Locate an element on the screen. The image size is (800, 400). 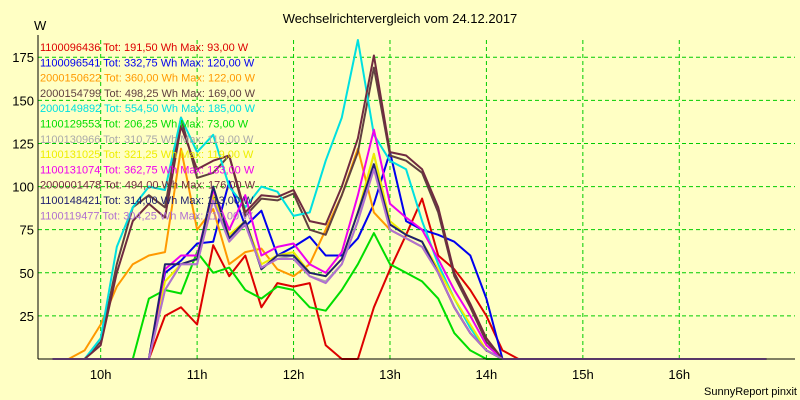
y-tick-label: 25 is located at coordinates (27, 316).